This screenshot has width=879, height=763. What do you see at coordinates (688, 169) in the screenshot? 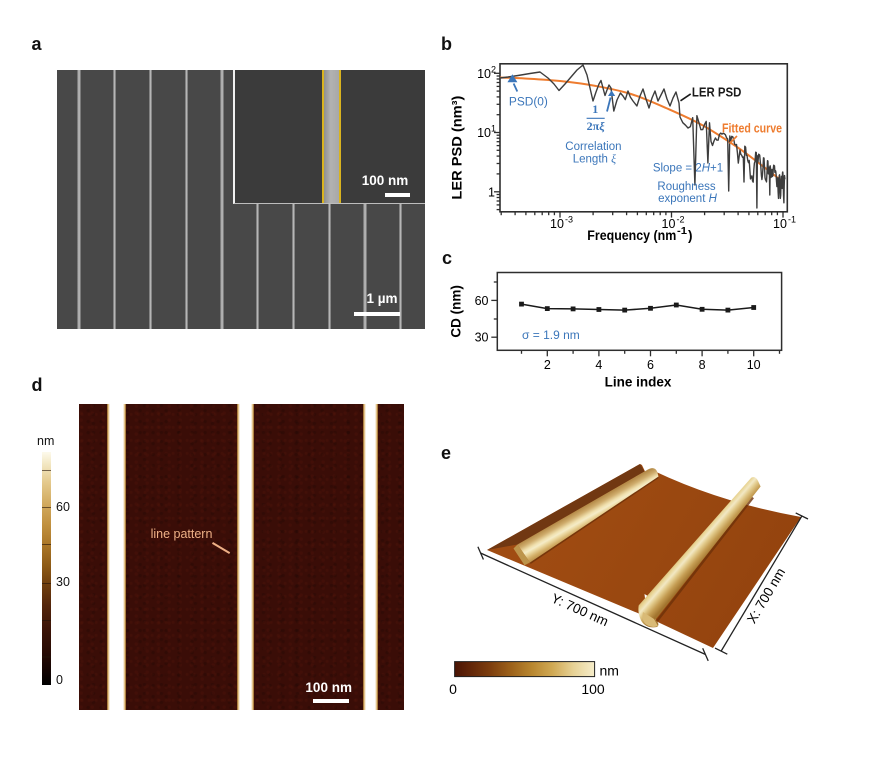
I see `svg-text: Slope = 2H+1` at bounding box center [688, 169].